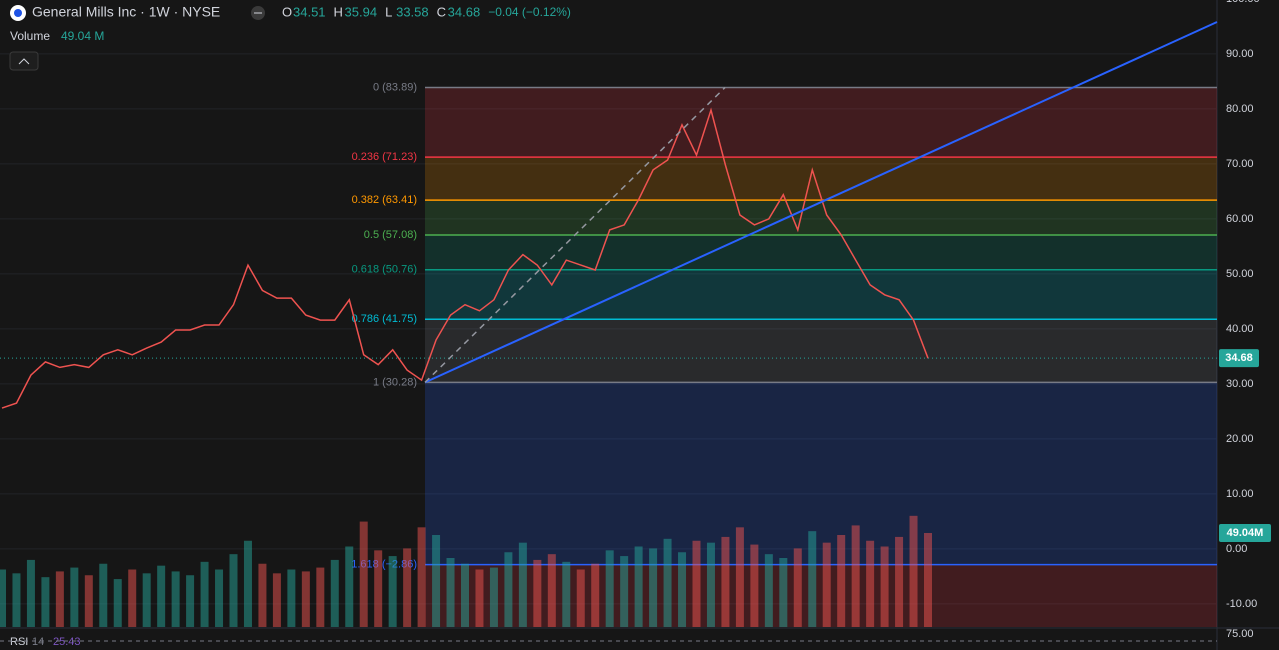  Describe the element at coordinates (1240, 54) in the screenshot. I see `y-tick-label: 90.00` at that location.